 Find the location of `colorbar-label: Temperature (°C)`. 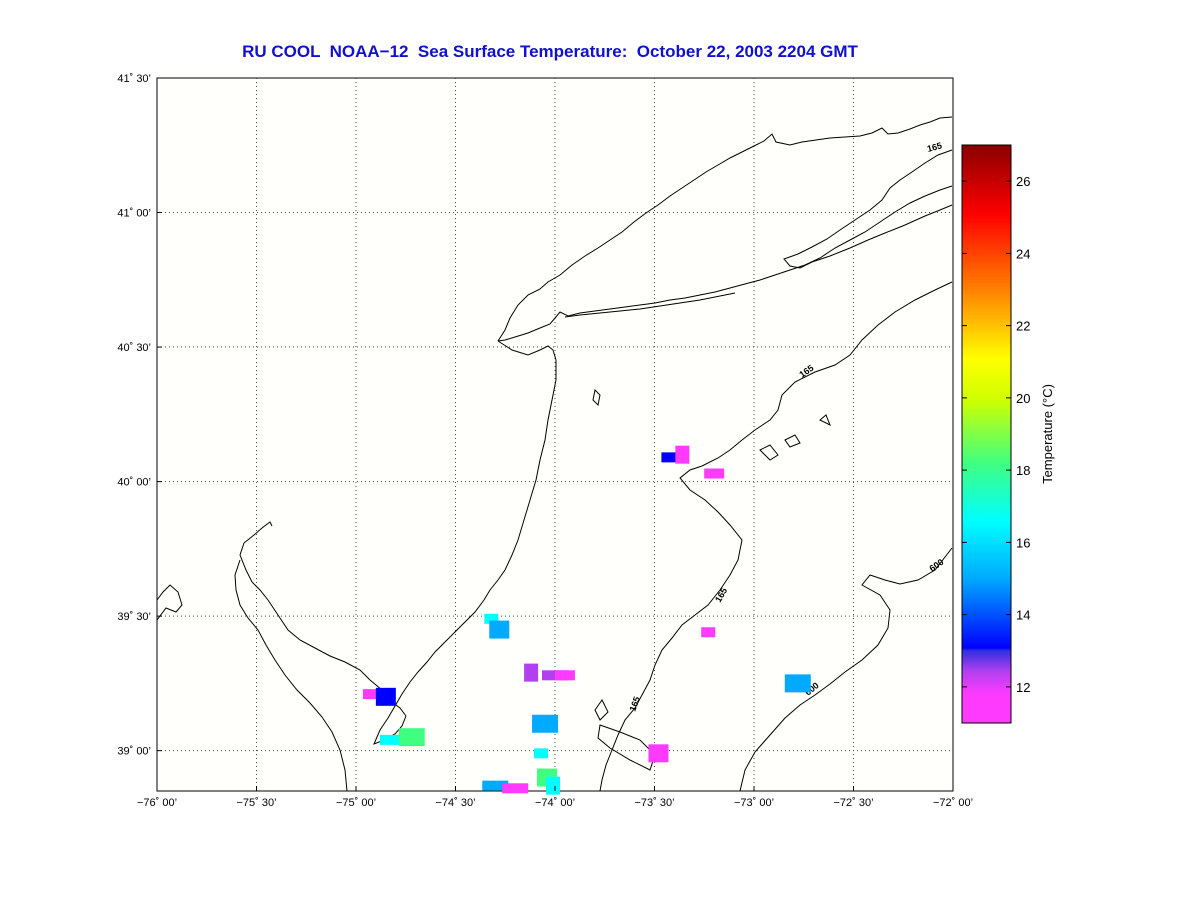

colorbar-label: Temperature (°C) is located at coordinates (1047, 434).